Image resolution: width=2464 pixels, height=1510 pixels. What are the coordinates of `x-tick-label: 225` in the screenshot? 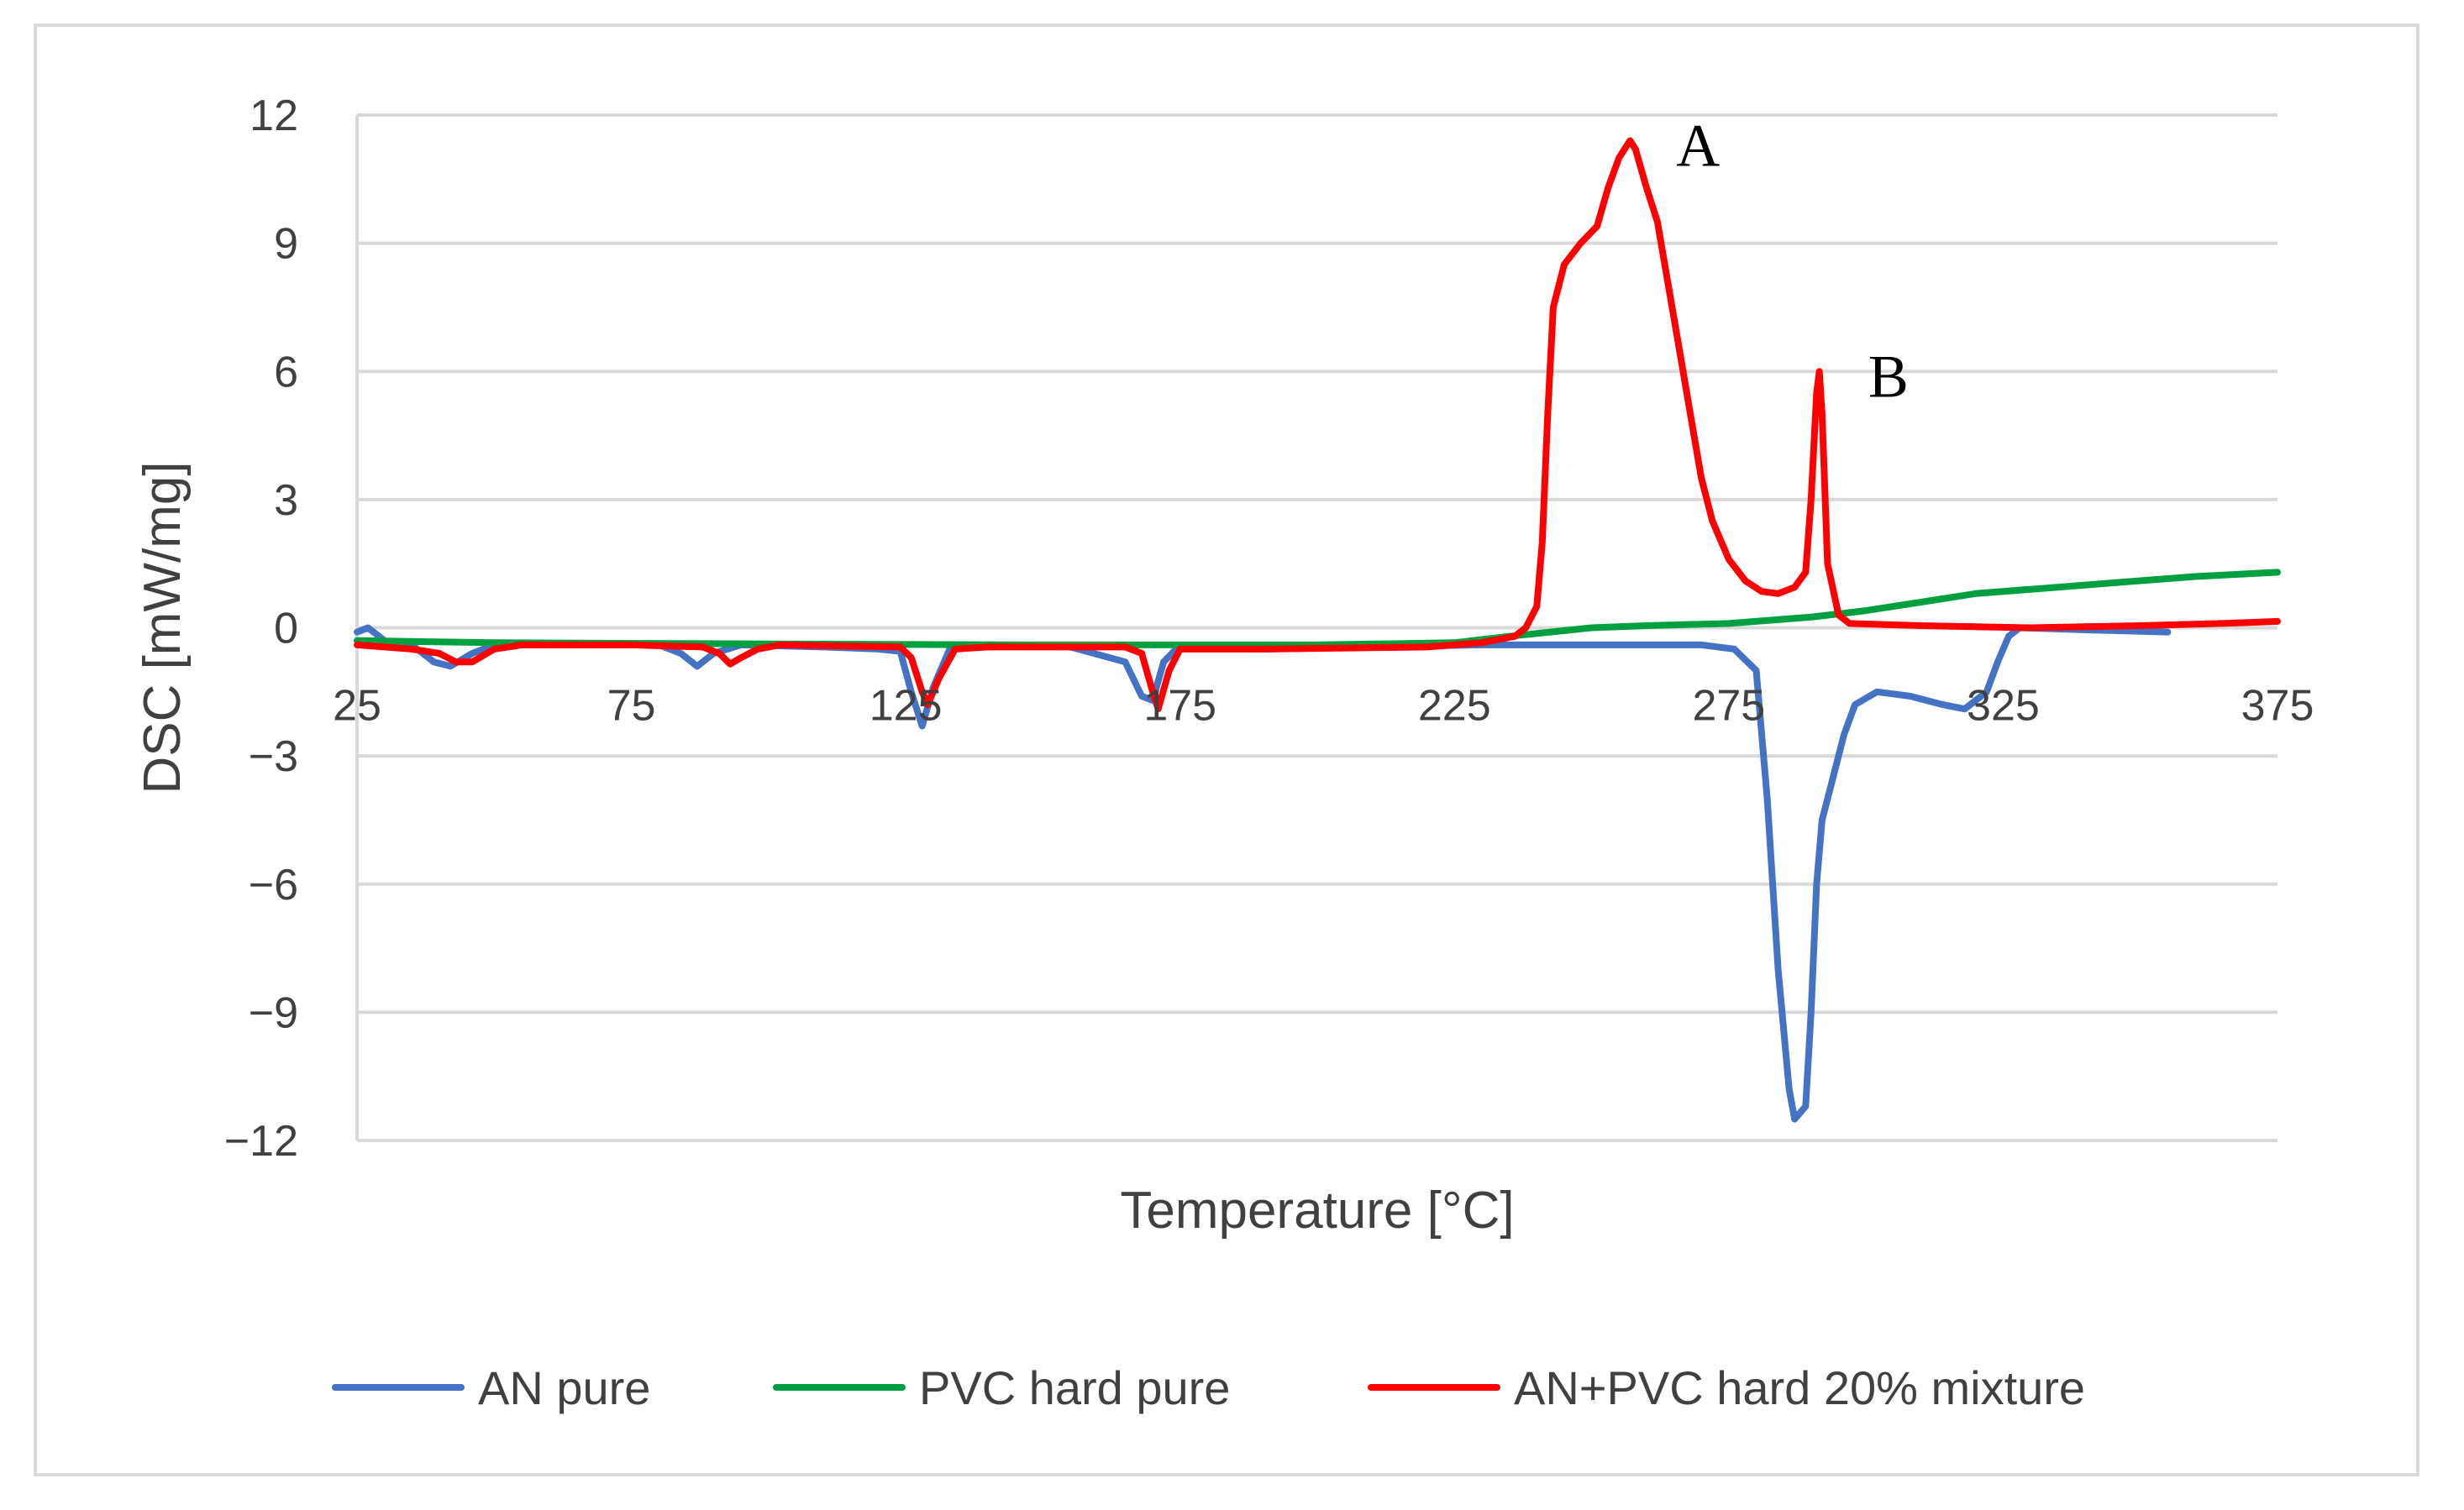 It's located at (1455, 706).